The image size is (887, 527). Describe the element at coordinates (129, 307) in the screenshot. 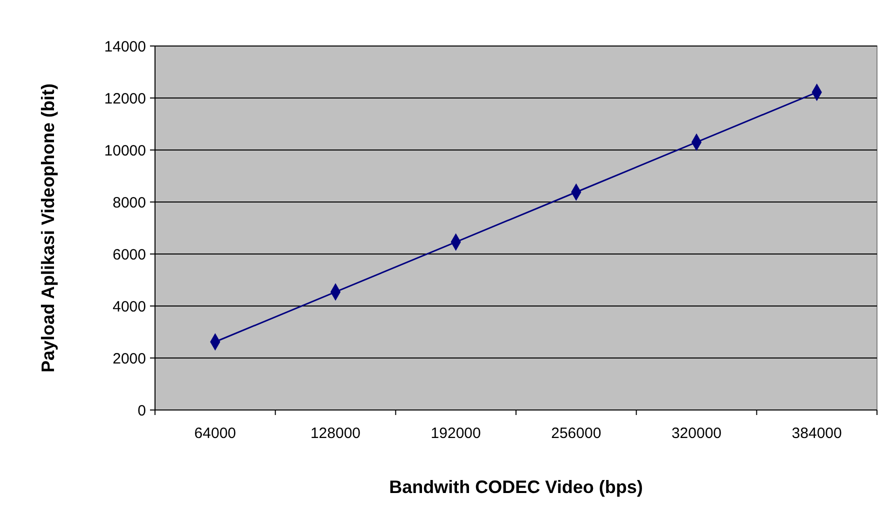

I see `y-tick-label: 4000` at that location.